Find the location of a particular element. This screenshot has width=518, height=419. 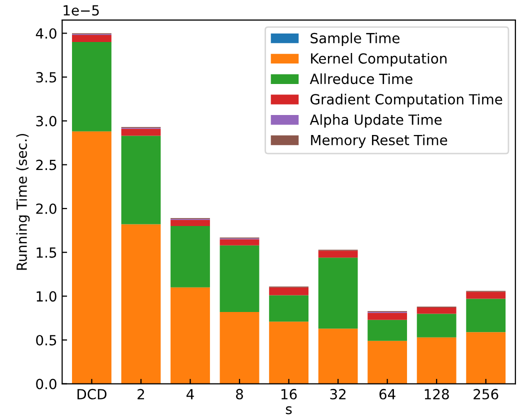

x-tick-label: 256 is located at coordinates (486, 394).